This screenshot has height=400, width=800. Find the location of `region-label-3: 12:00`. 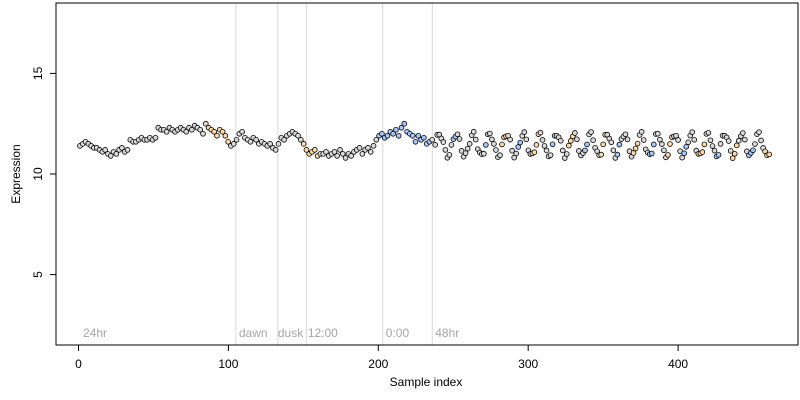

region-label-3: 12:00 is located at coordinates (323, 333).